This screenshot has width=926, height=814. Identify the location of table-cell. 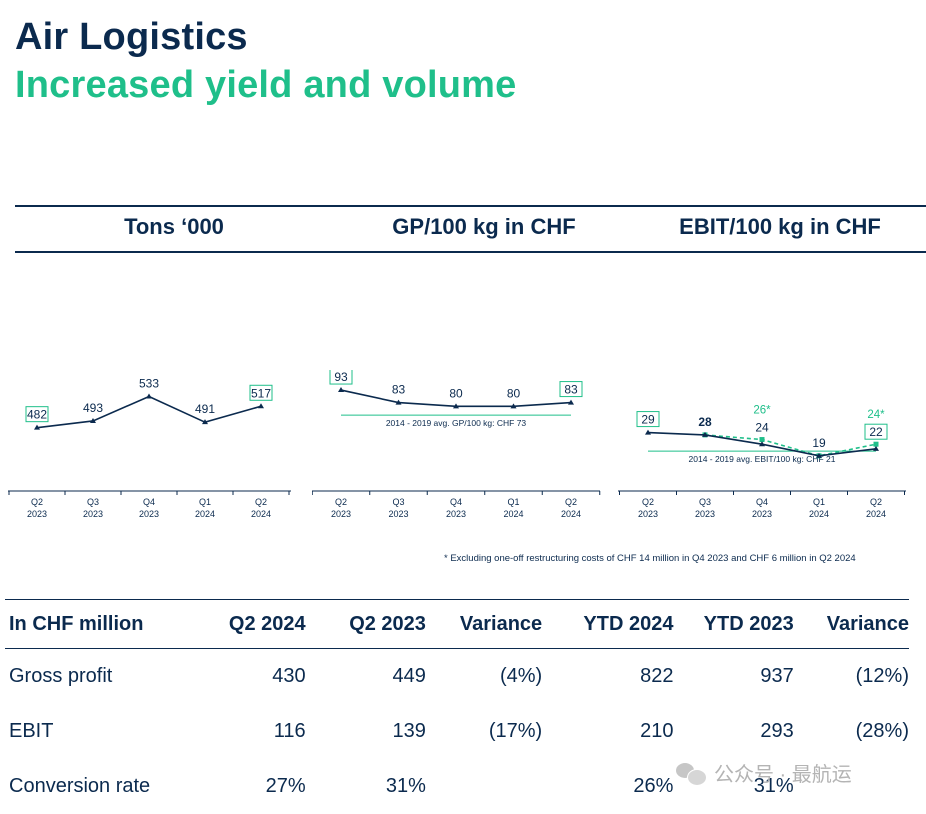
(484, 786).